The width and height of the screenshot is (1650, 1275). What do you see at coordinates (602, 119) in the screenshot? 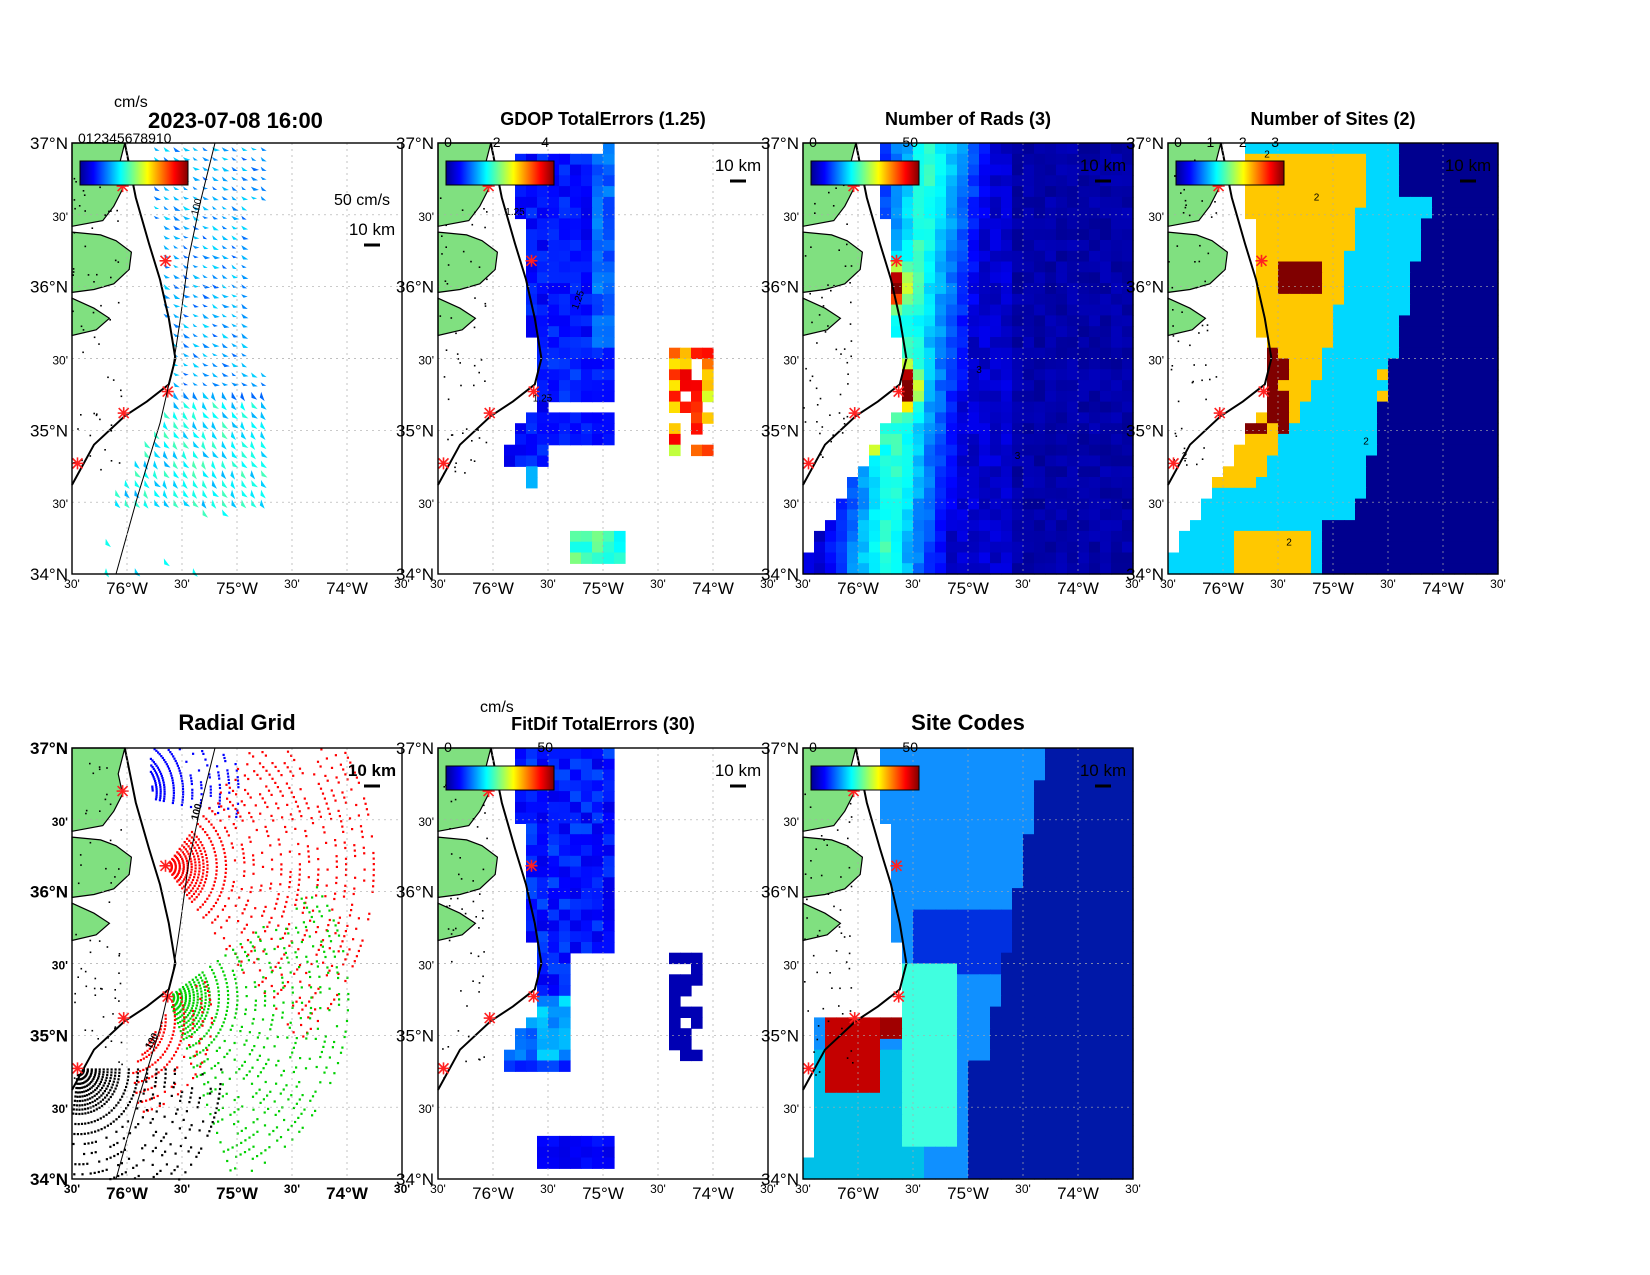
I see `panel-title: GDOP TotalErrors (1.25)` at bounding box center [602, 119].